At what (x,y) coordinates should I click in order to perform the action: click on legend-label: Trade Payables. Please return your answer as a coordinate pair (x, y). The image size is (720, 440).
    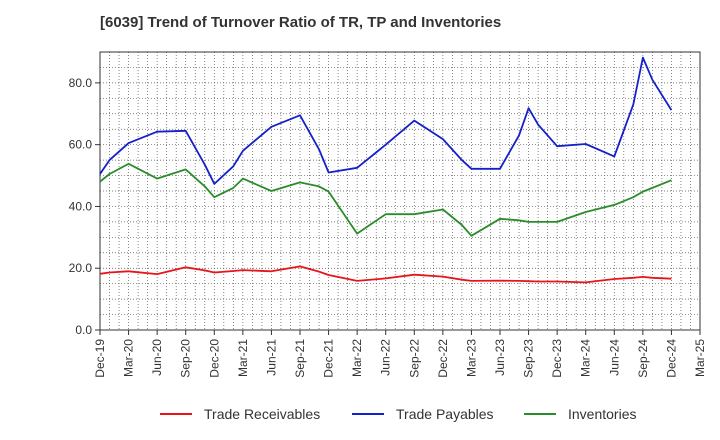
    Looking at the image, I should click on (445, 414).